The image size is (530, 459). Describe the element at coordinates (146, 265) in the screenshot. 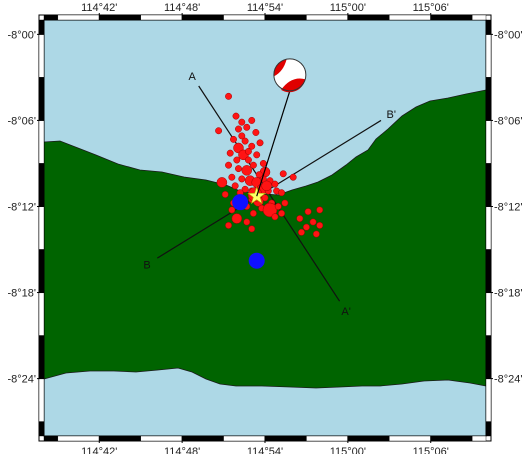

I see `section-start-label: B` at that location.